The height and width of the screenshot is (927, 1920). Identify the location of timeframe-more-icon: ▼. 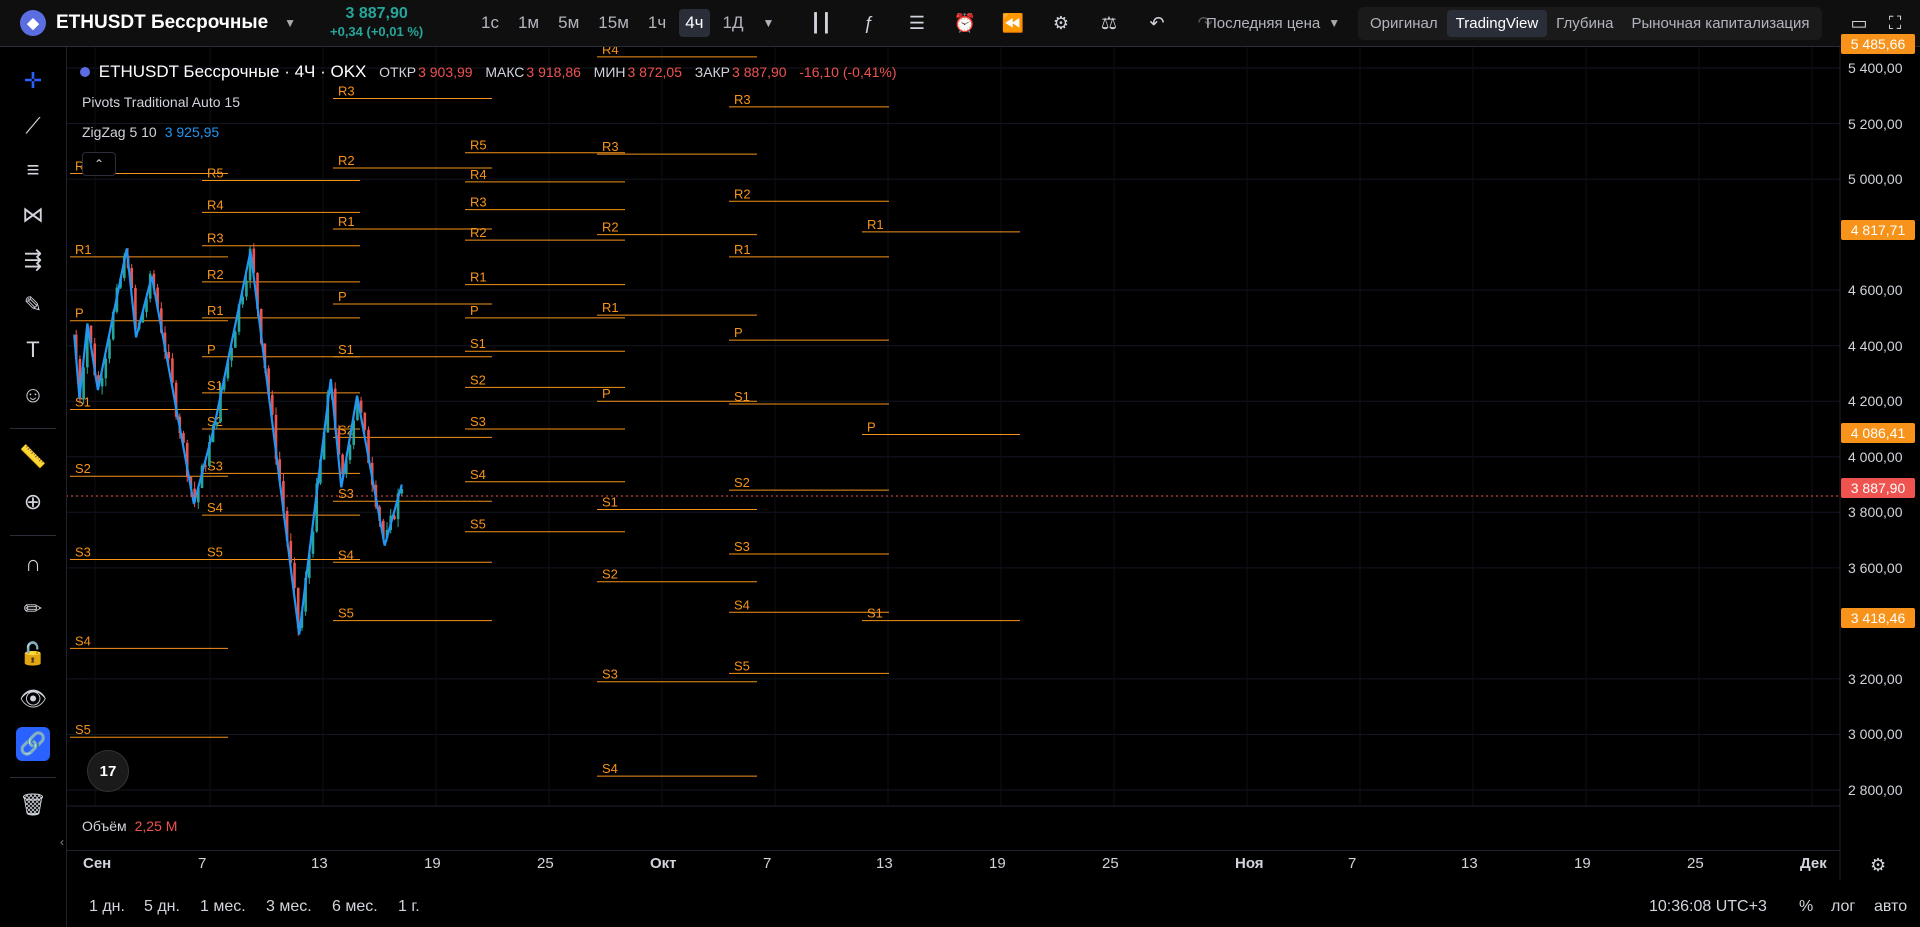
(768, 23).